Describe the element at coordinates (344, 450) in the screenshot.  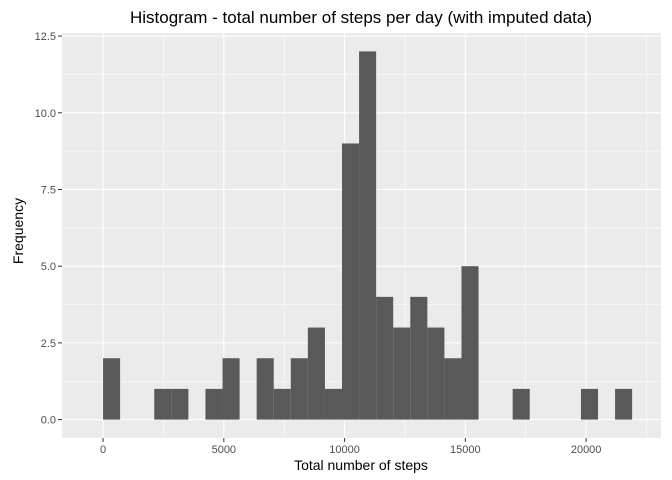
I see `x-tick-label: 10000` at that location.